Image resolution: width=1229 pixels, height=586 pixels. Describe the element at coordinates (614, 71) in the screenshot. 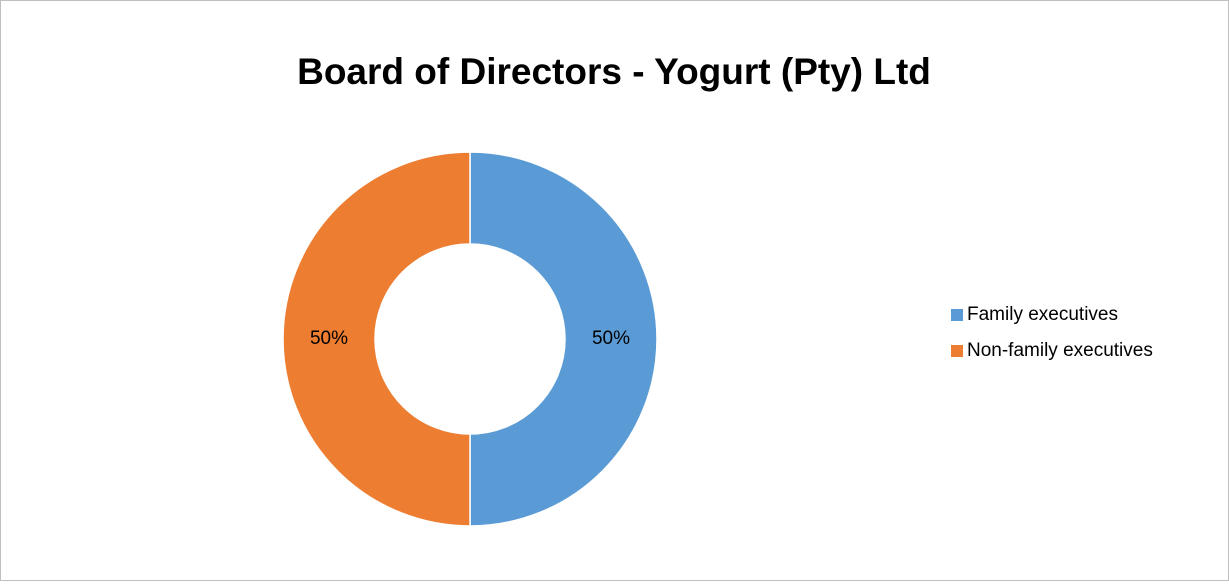

I see `chart-title: Board of Directors - Yogurt (Pty) Ltd` at that location.